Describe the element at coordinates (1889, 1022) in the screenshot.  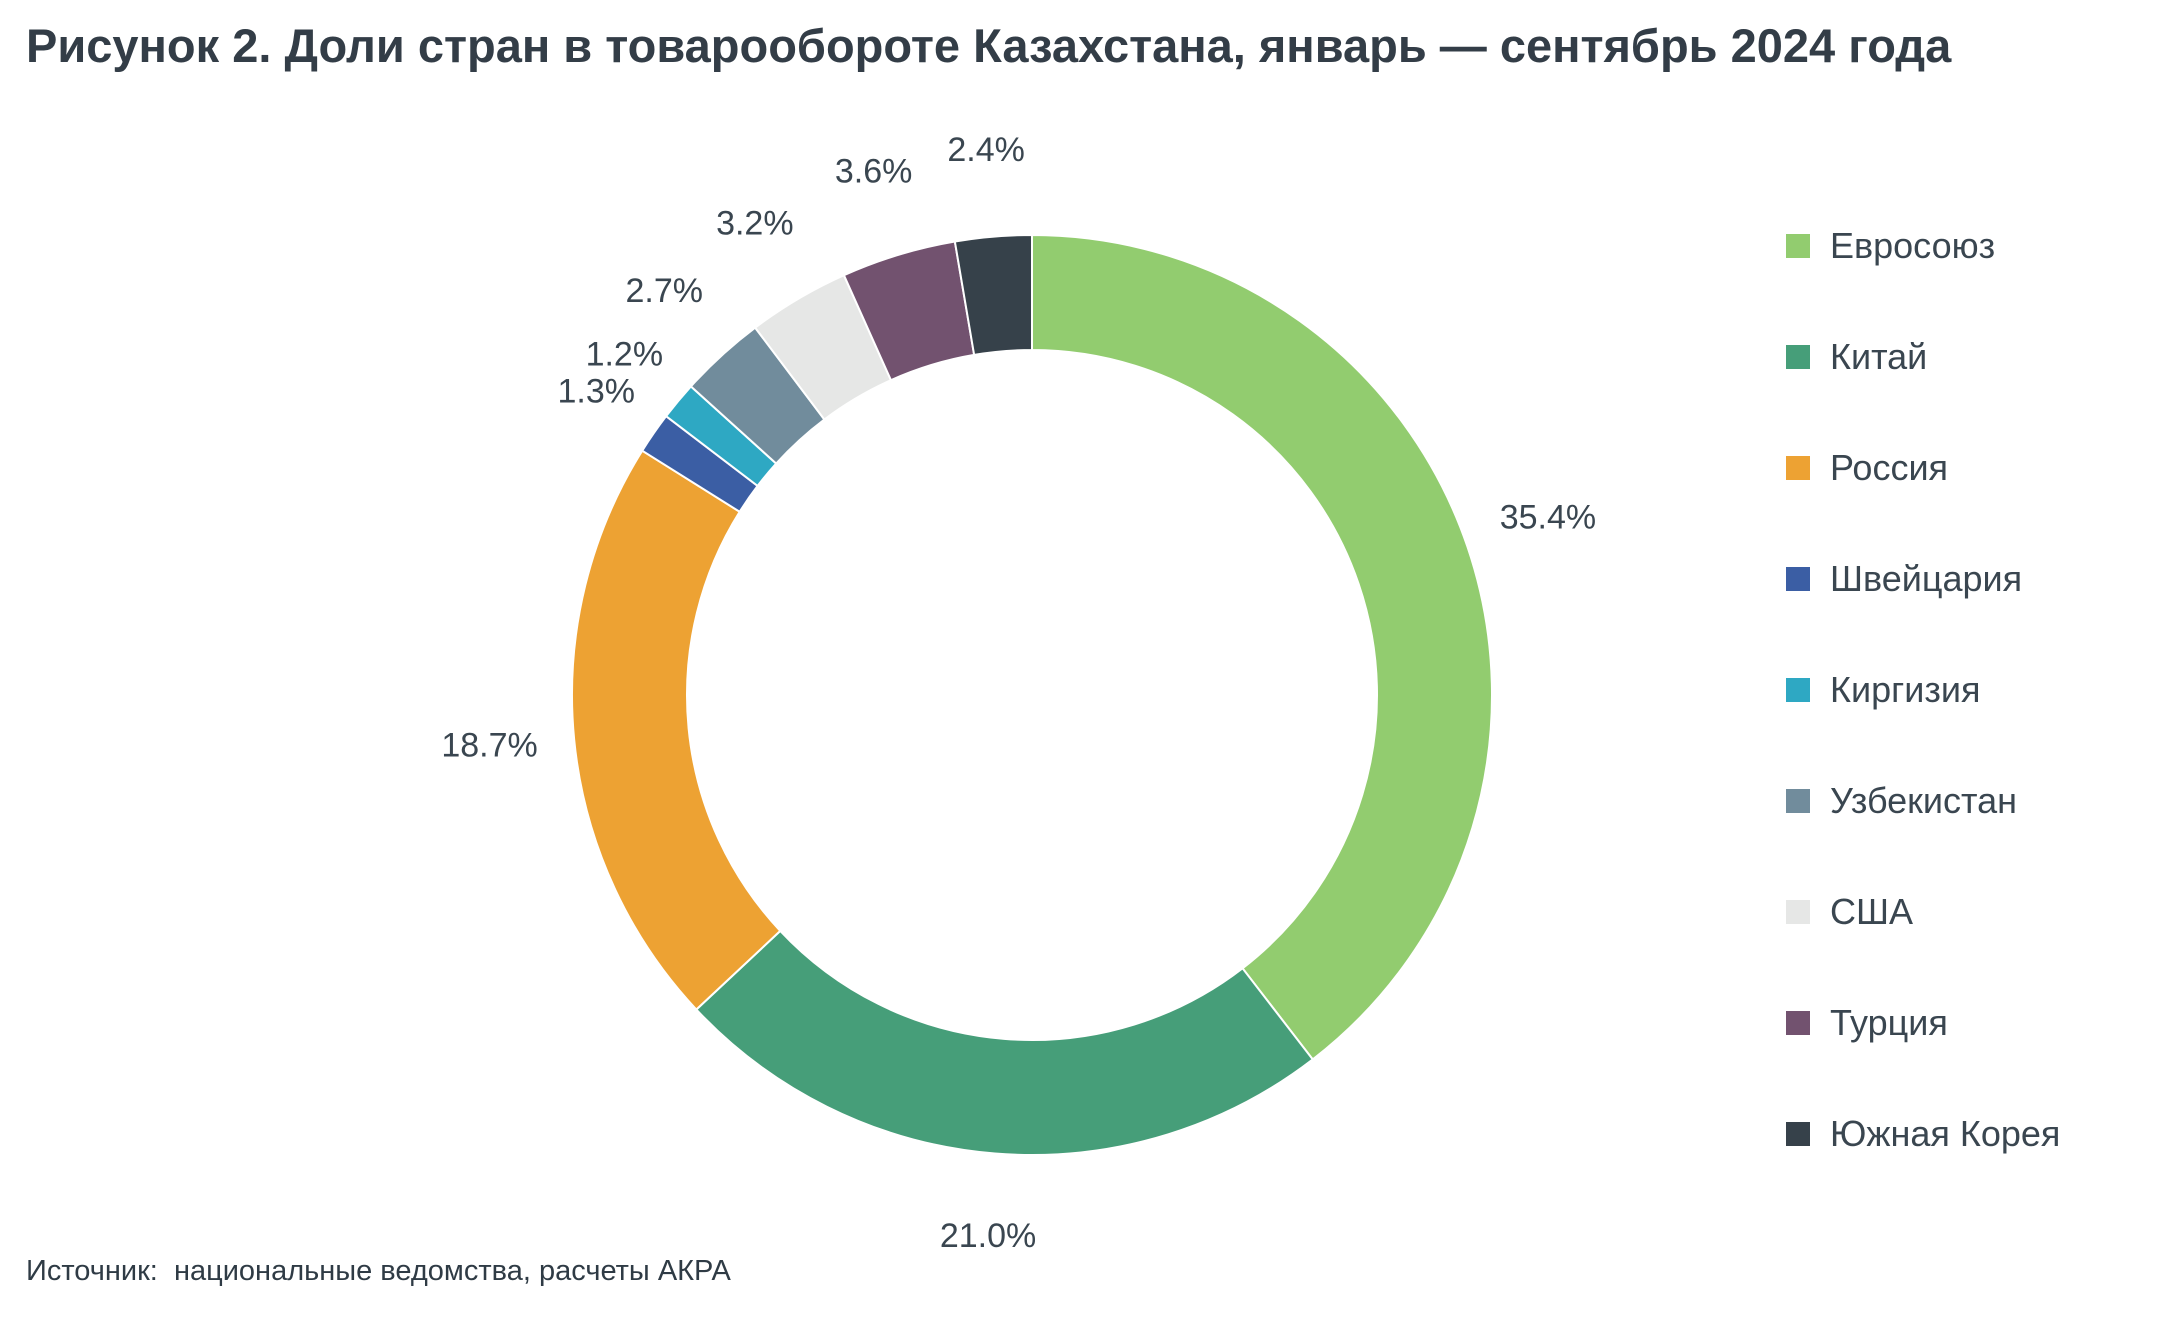
I see `legend-label: Турция` at that location.